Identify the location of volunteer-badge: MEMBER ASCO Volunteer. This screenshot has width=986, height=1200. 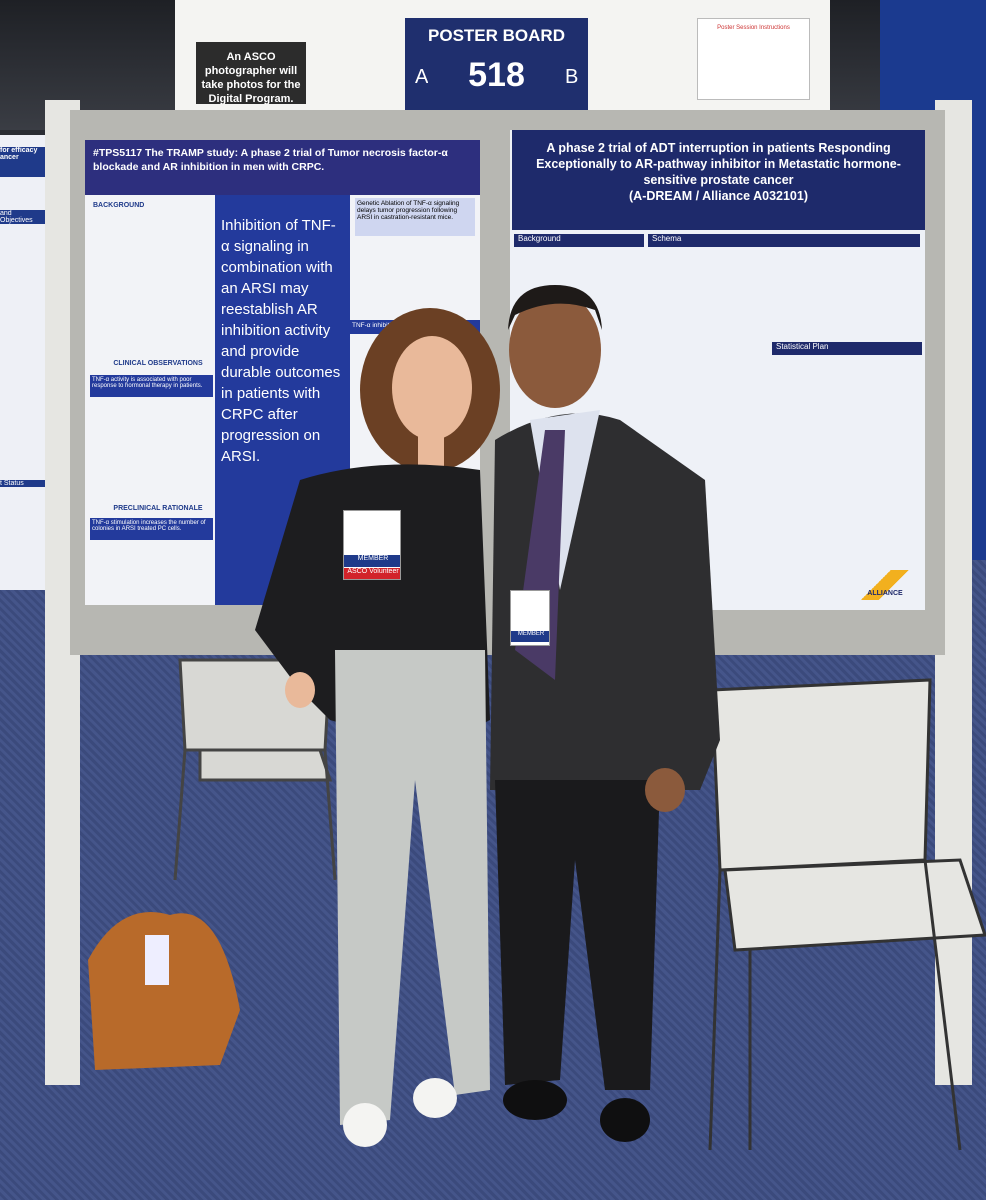
(372, 545).